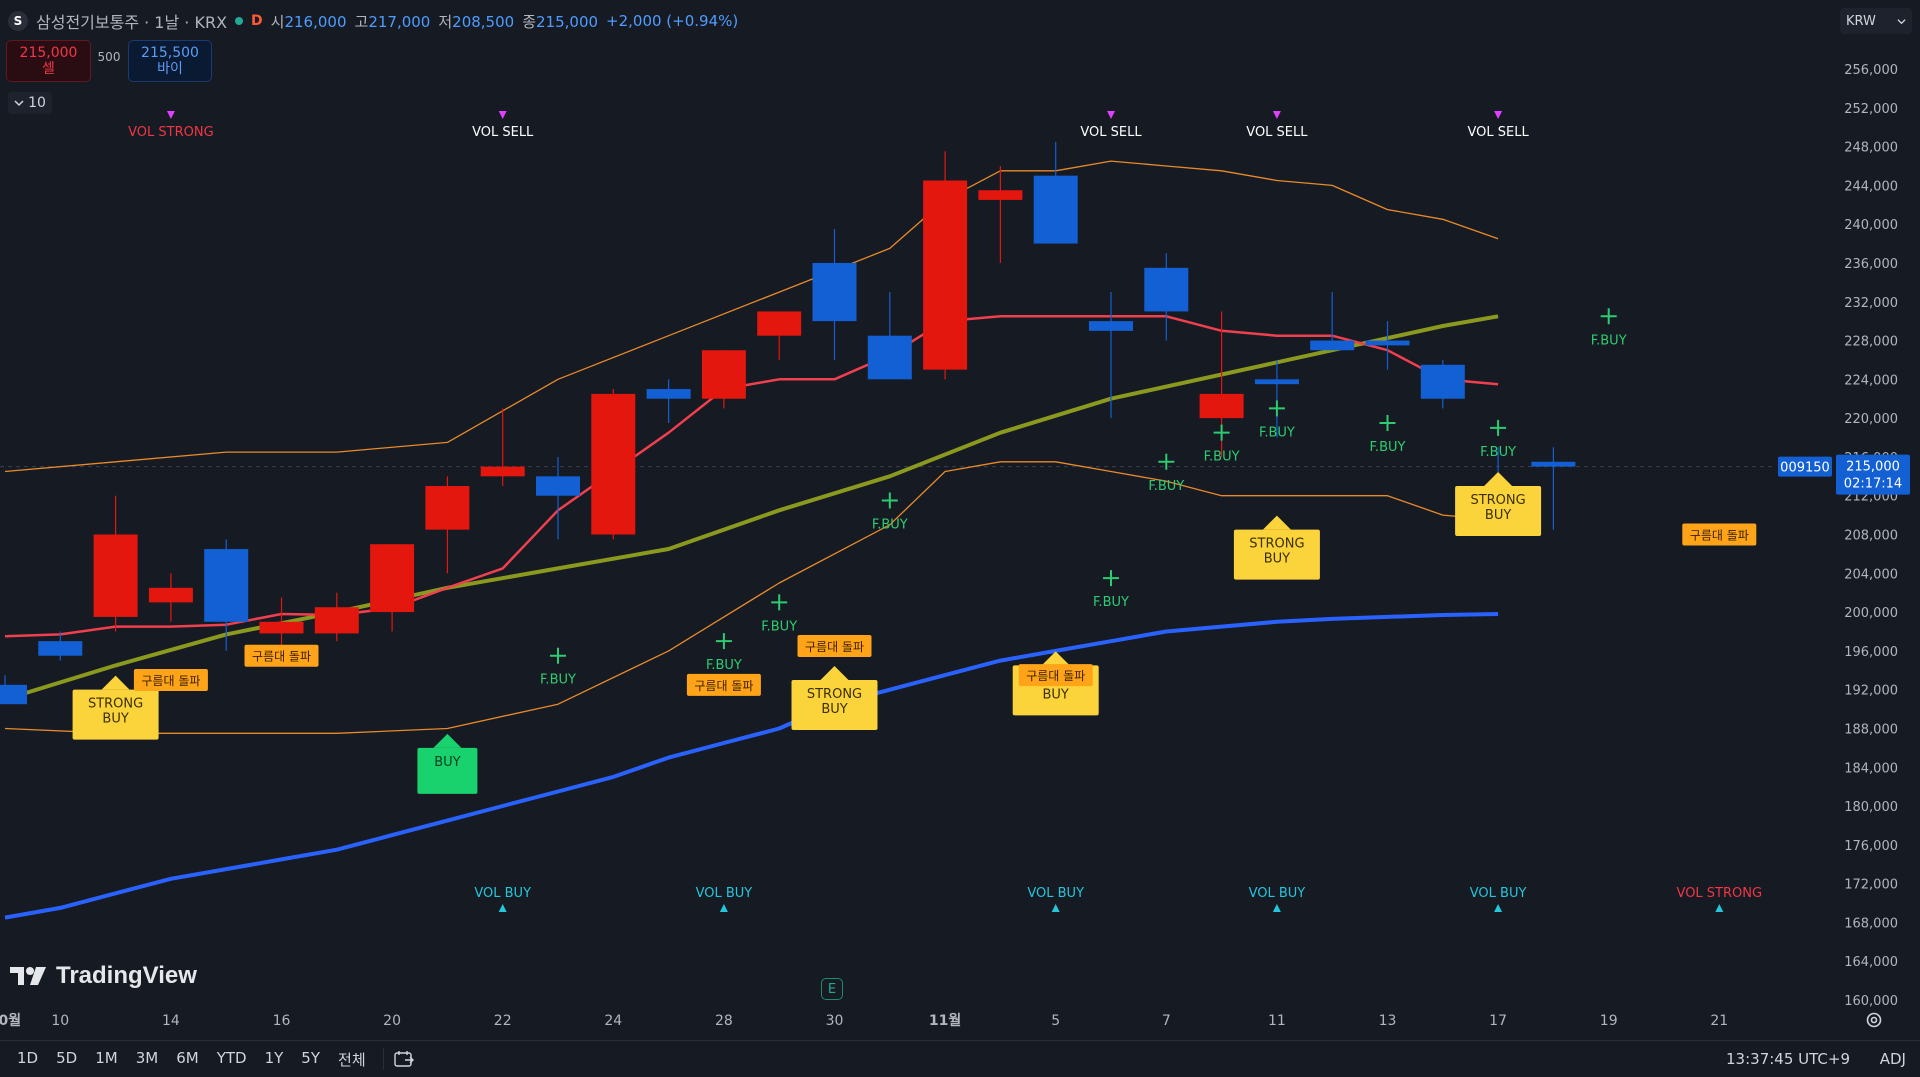  Describe the element at coordinates (404, 1059) in the screenshot. I see `go-to-date-button` at that location.